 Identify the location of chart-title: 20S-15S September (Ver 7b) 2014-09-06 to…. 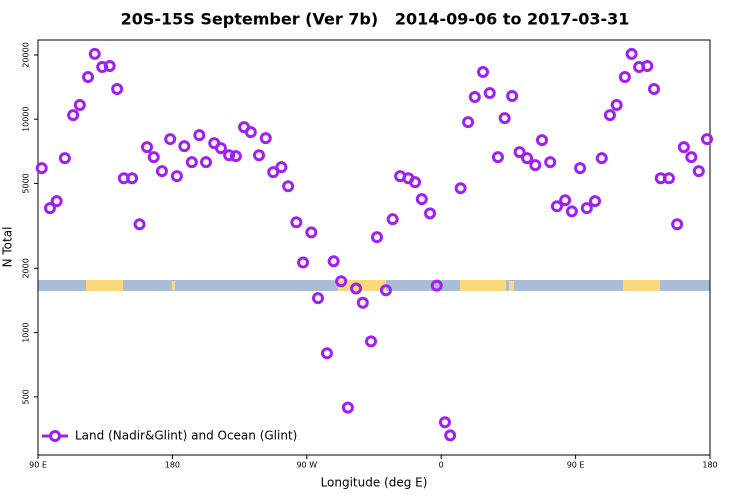
(375, 19).